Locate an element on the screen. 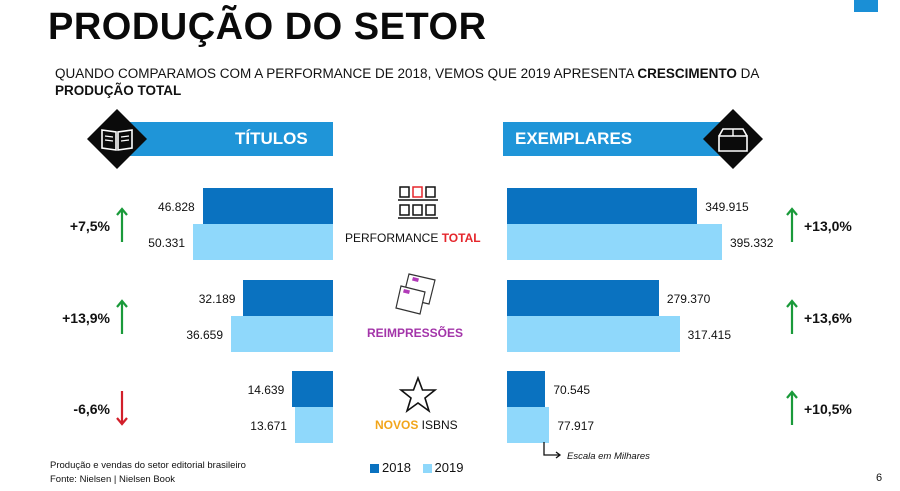 Image resolution: width=900 pixels, height=491 pixels. exemplares-value-2019: 395.332 is located at coordinates (752, 243).